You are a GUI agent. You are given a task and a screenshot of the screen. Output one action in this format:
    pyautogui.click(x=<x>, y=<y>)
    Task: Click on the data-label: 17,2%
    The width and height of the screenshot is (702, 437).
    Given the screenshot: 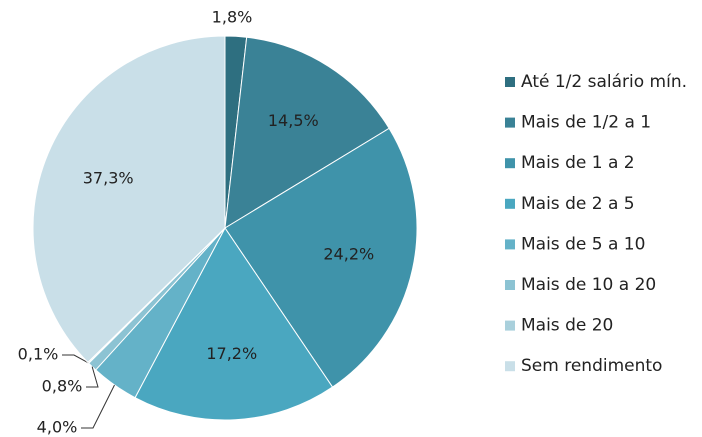 What is the action you would take?
    pyautogui.click(x=231, y=353)
    